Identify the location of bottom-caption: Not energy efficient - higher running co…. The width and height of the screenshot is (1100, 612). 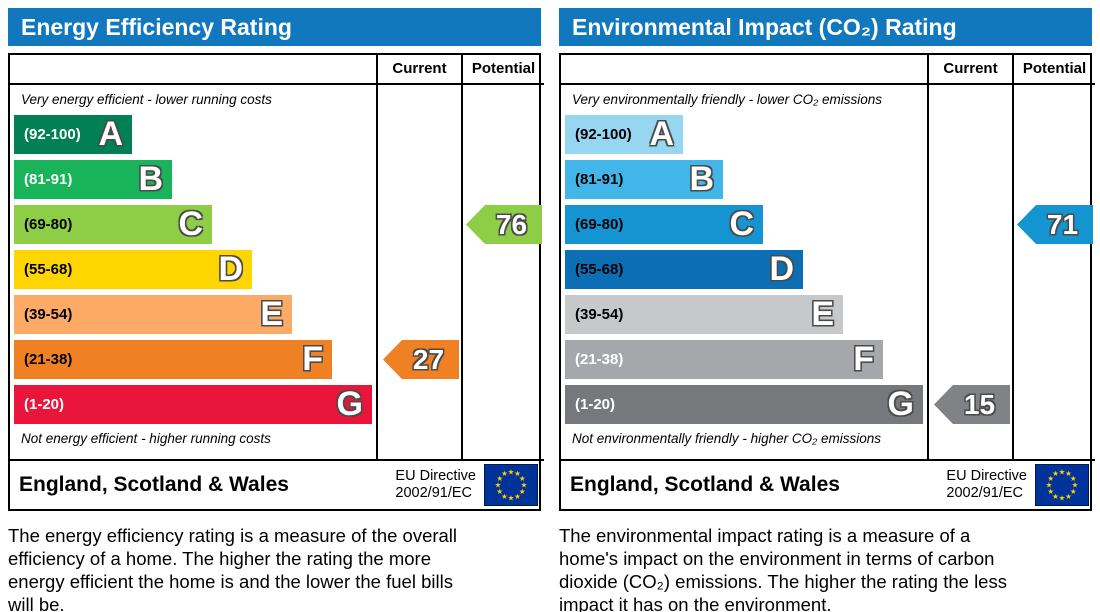
(146, 438).